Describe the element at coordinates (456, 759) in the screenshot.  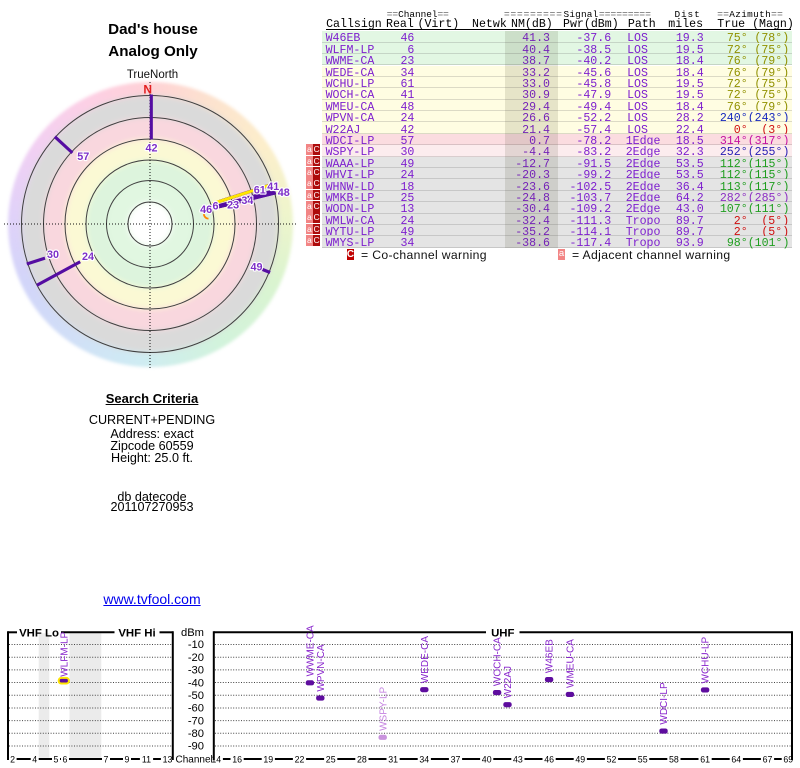
I see `svg-text: 37` at that location.